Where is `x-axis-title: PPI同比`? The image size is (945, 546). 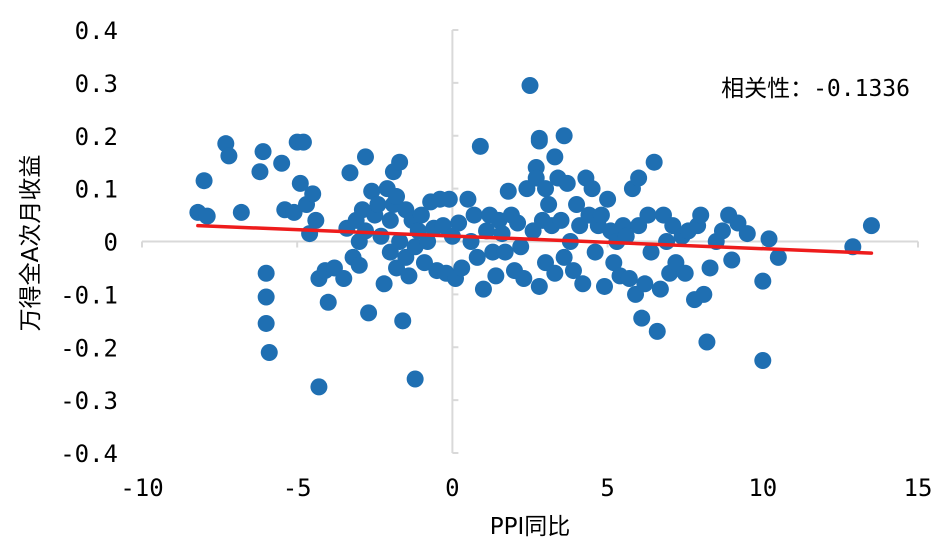
x-axis-title: PPI同比 is located at coordinates (530, 527).